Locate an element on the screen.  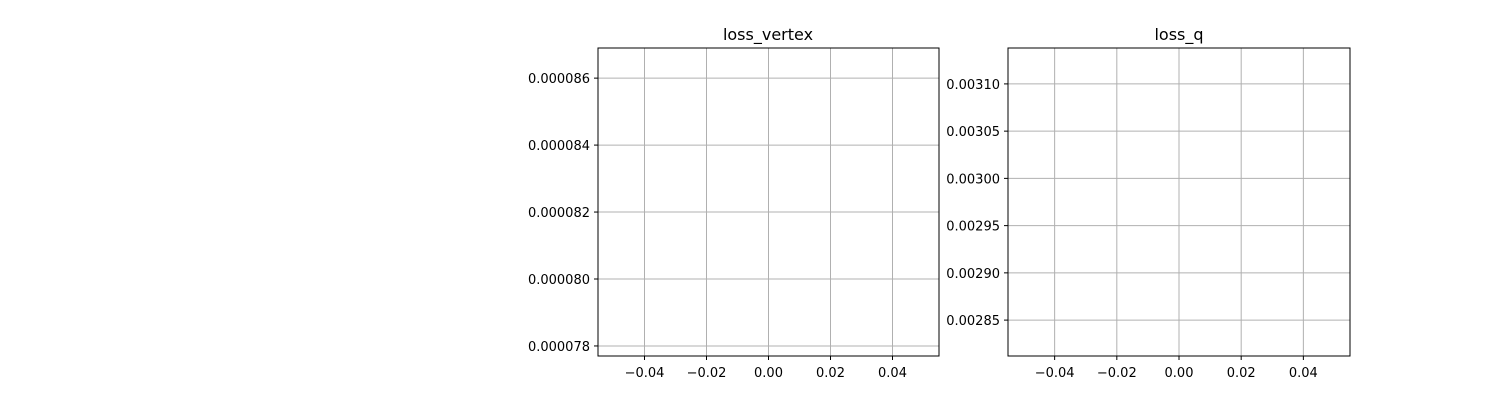
loss-q-x-tick-label: 0.04 is located at coordinates (1303, 373).